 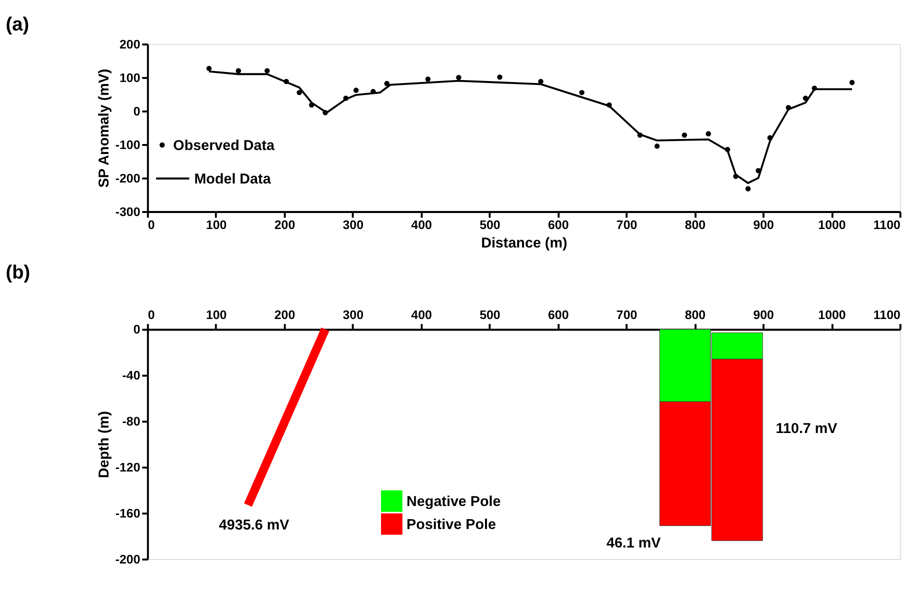 I want to click on legend-label: Positive Pole, so click(x=451, y=524).